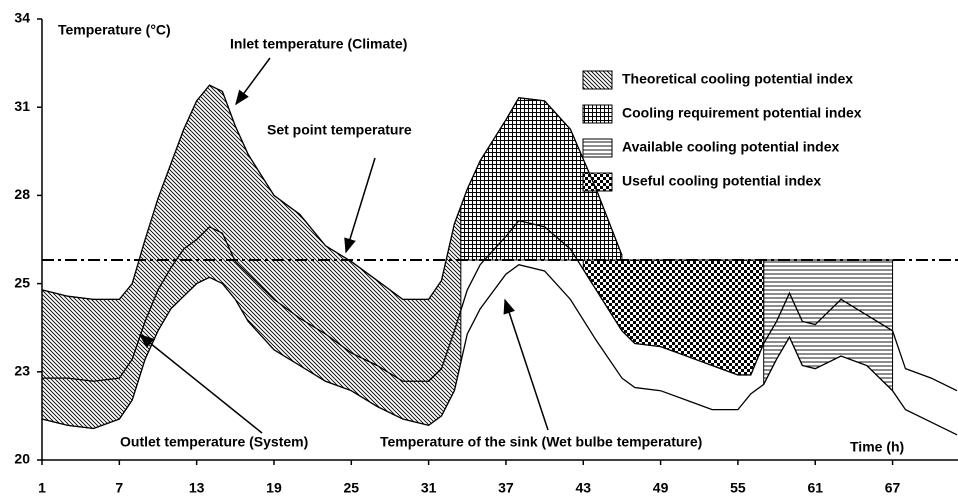 Image resolution: width=958 pixels, height=497 pixels. I want to click on x-tick-label: 61, so click(815, 488).